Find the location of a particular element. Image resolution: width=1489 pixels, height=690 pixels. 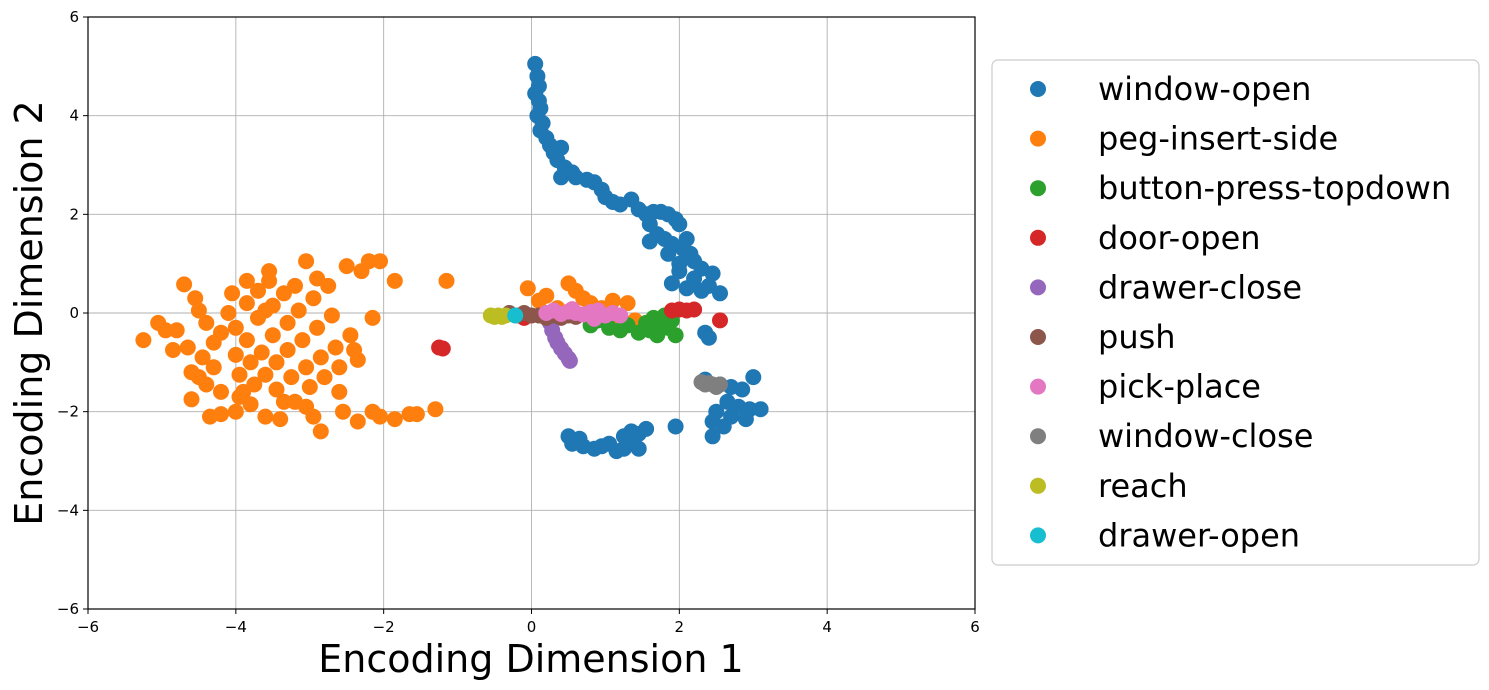

series-pick-place is located at coordinates (583, 314).